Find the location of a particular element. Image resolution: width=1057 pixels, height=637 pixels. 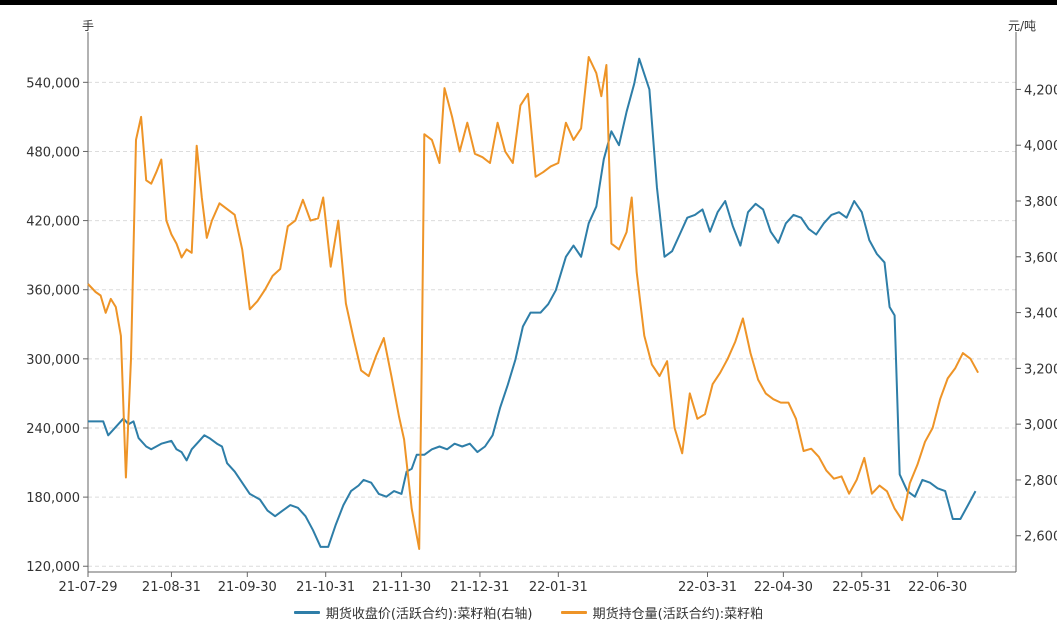

right-tick-label: 3,200 is located at coordinates (1040, 369).